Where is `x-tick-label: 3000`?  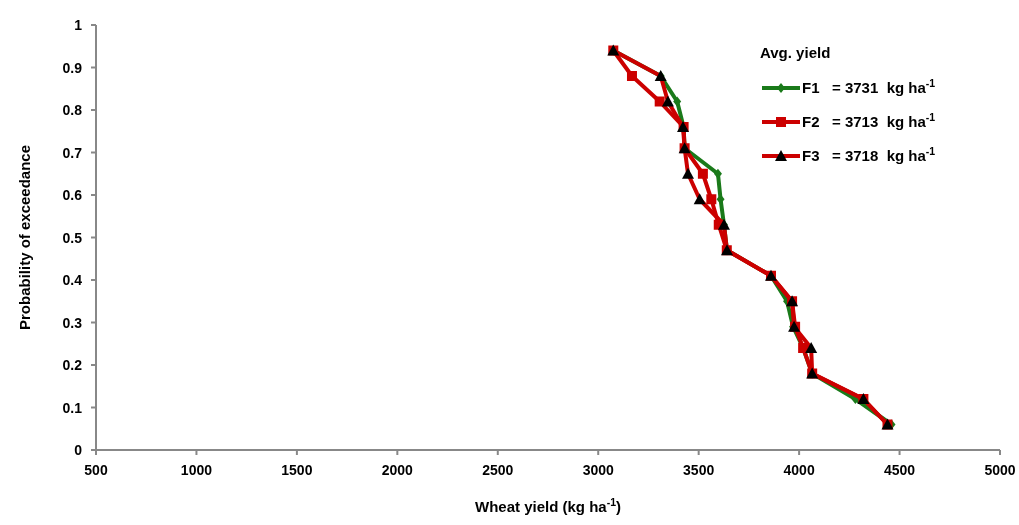
x-tick-label: 3000 is located at coordinates (598, 470).